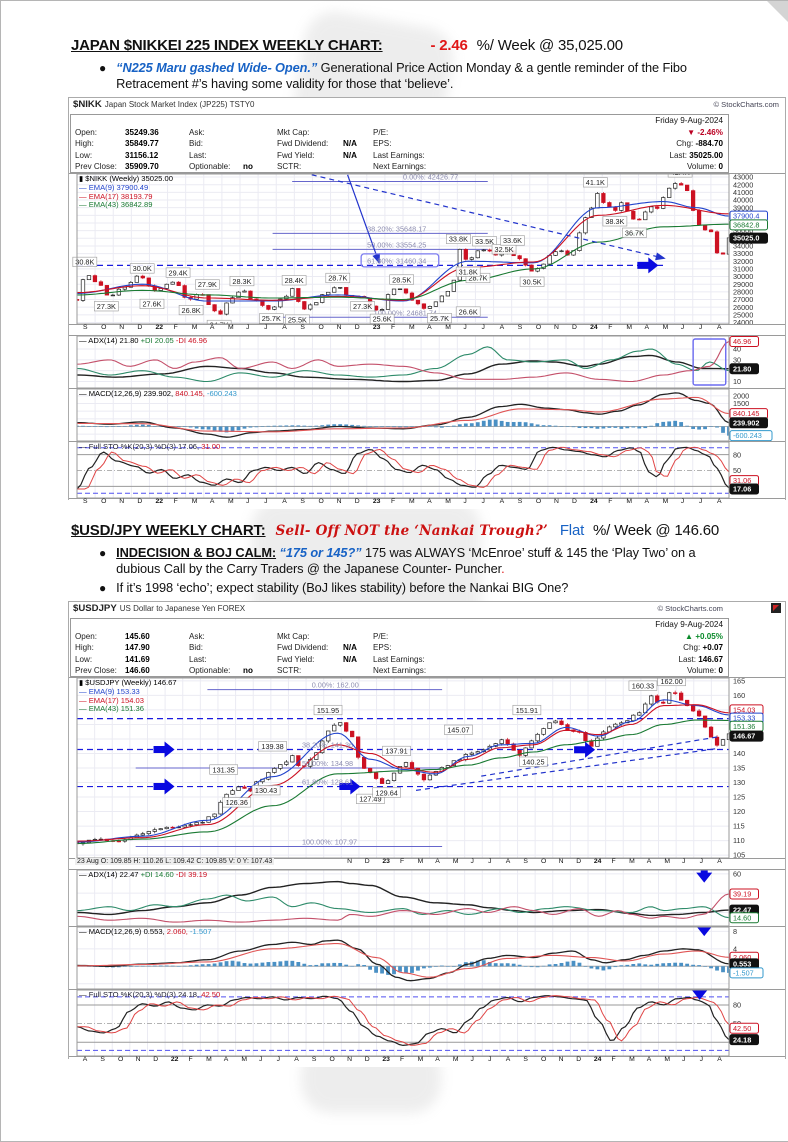 The height and width of the screenshot is (1142, 788). What do you see at coordinates (196, 144) in the screenshot?
I see `quote-label: Bid:` at bounding box center [196, 144].